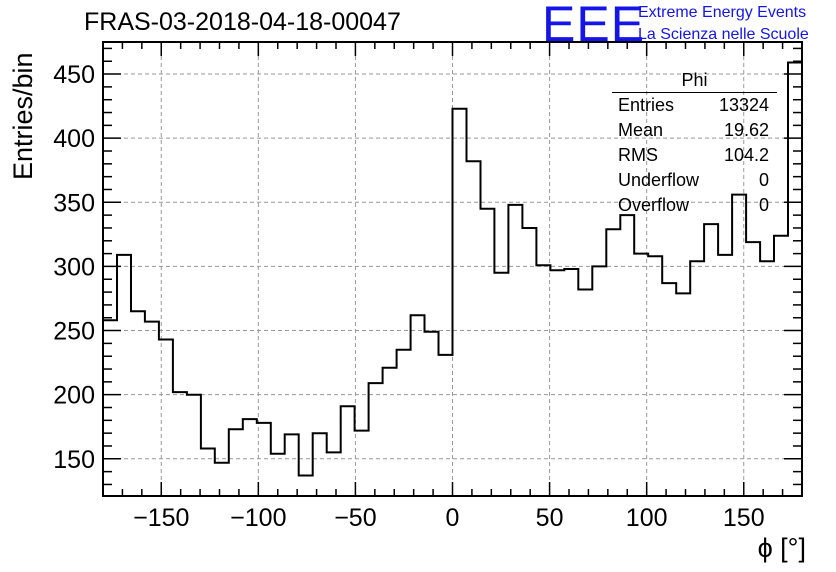 Image resolution: width=836 pixels, height=572 pixels. Describe the element at coordinates (743, 105) in the screenshot. I see `stats-value: 13324` at that location.